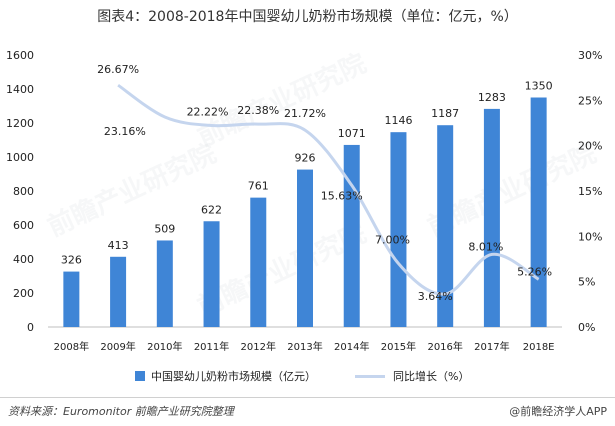  Describe the element at coordinates (30, 327) in the screenshot. I see `y-left-tick-label: 0` at that location.